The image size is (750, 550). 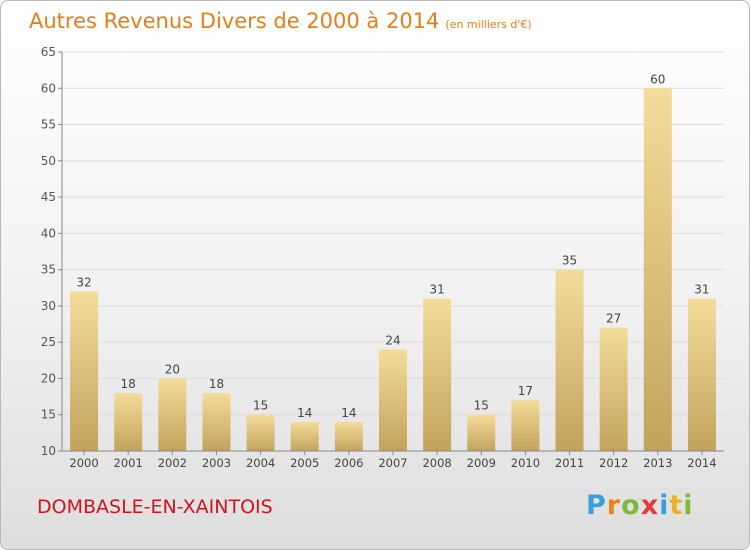 I want to click on x-tick-label: 2002, so click(x=172, y=463).